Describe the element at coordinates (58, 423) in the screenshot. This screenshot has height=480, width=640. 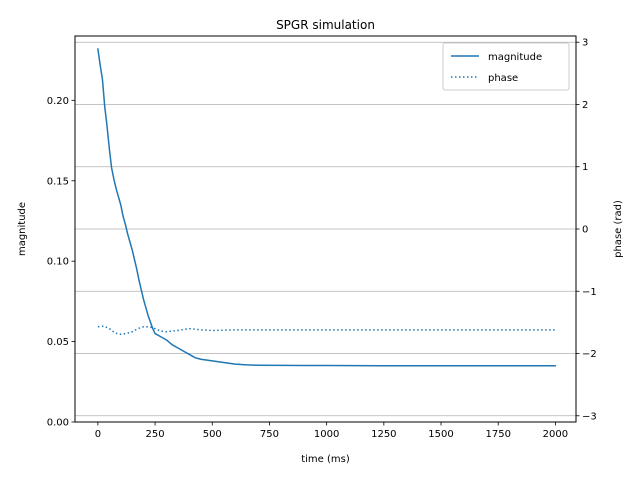
I see `y-tick-label: 0.00` at that location.